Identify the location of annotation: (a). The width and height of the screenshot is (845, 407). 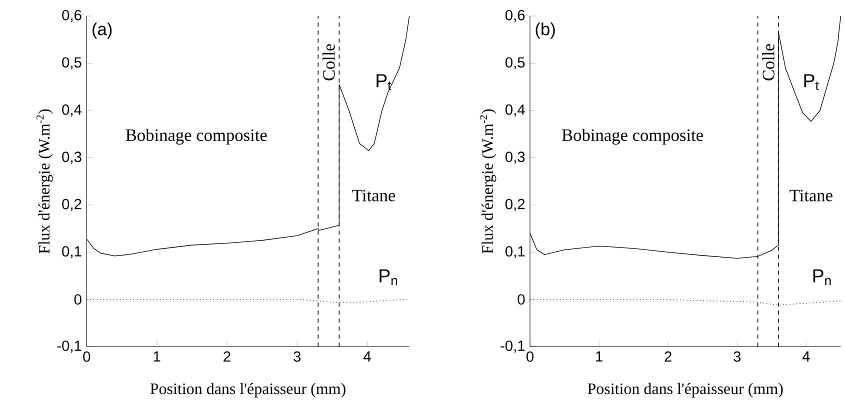
(102, 30).